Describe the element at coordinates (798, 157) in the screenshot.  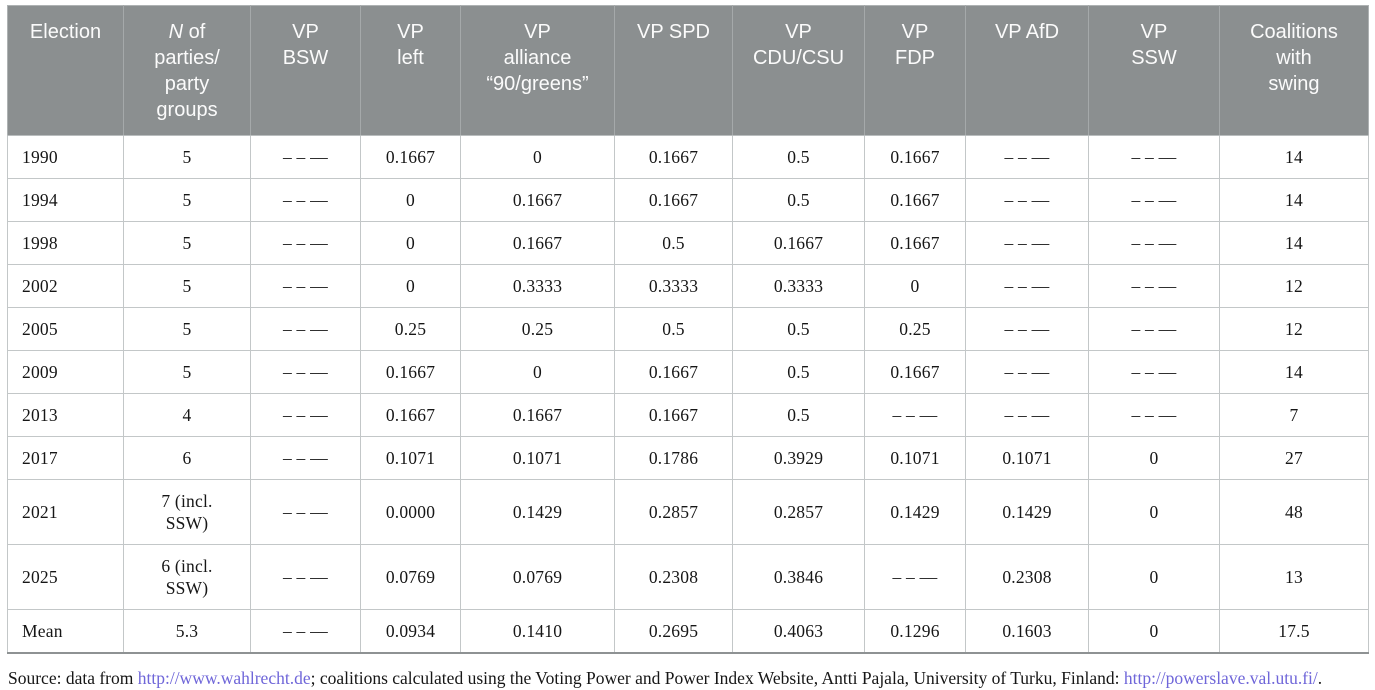
I see `cell-vp_cdu_csu: 0.5` at that location.